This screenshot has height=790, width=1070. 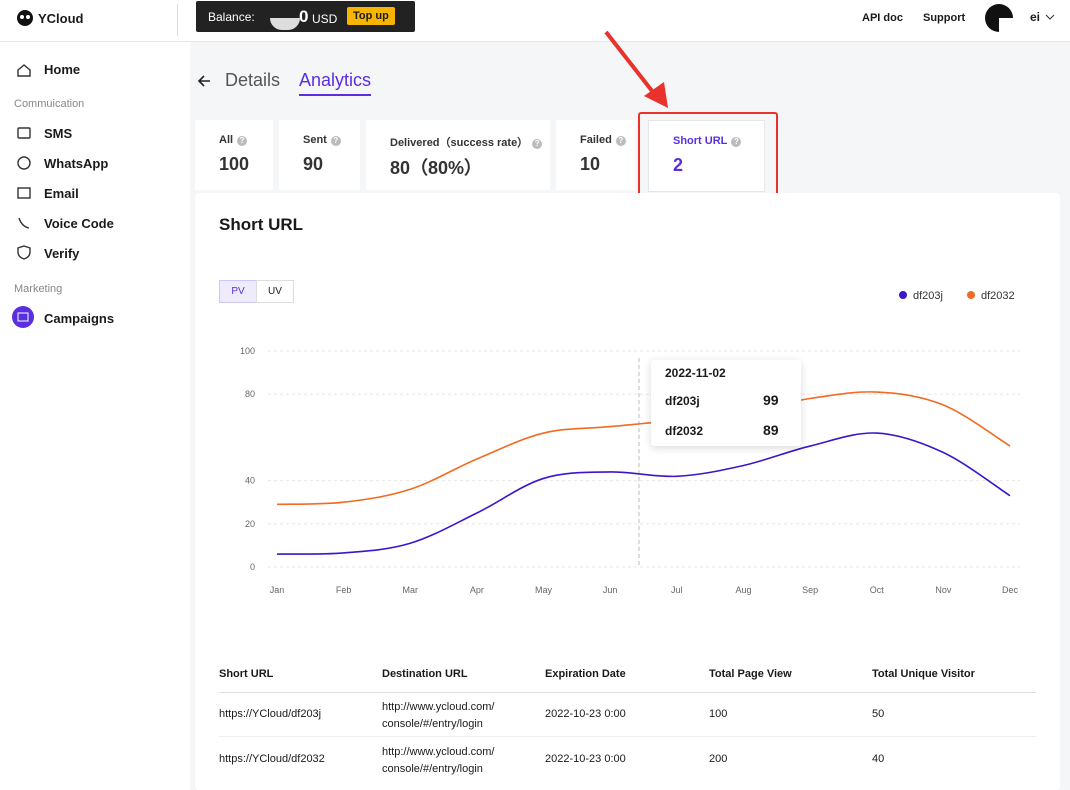 What do you see at coordinates (677, 590) in the screenshot?
I see `x-tick-label: Jul` at bounding box center [677, 590].